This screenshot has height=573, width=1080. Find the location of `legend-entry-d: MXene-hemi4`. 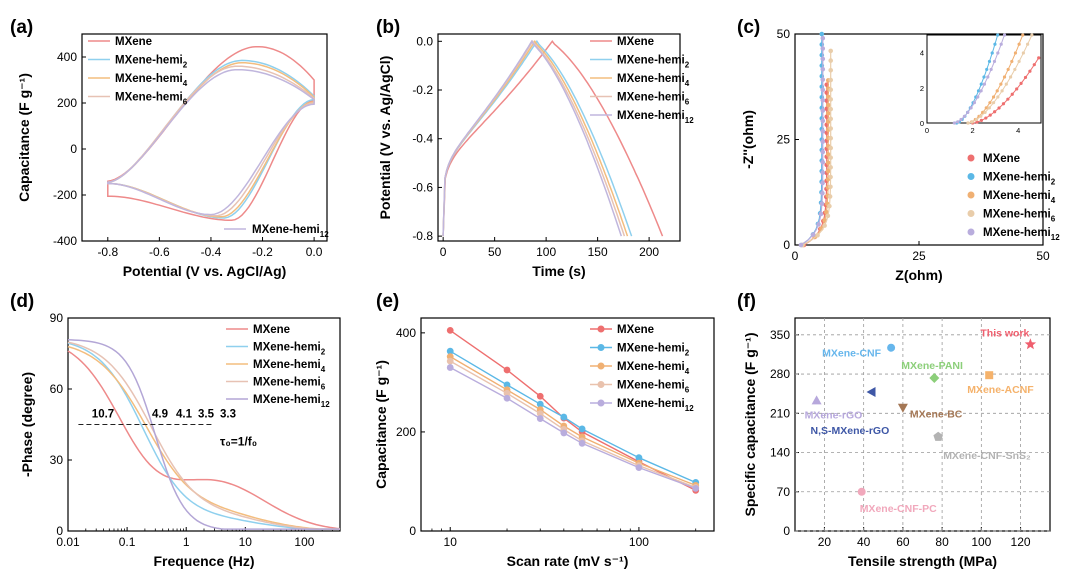

legend-entry-d: MXene-hemi4 is located at coordinates (289, 366).